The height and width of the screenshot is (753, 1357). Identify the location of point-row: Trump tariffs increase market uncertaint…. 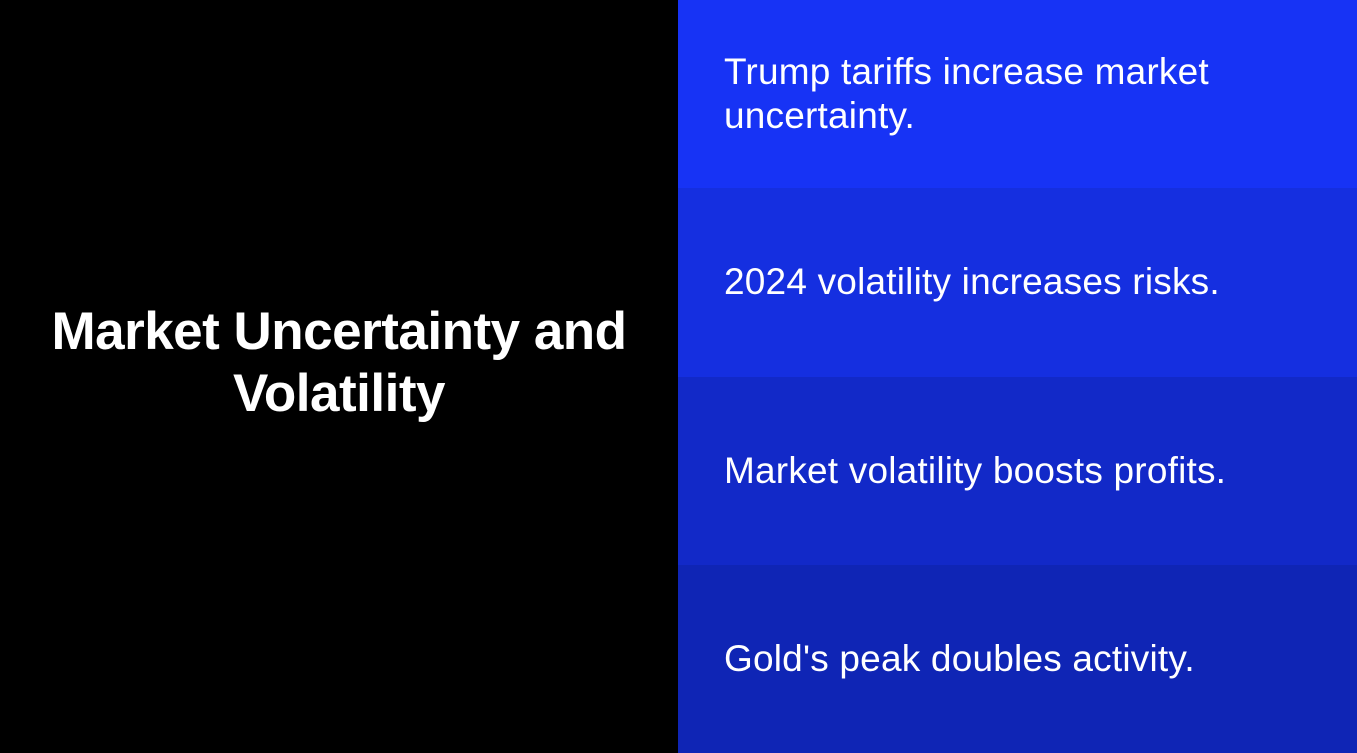
(1017, 94).